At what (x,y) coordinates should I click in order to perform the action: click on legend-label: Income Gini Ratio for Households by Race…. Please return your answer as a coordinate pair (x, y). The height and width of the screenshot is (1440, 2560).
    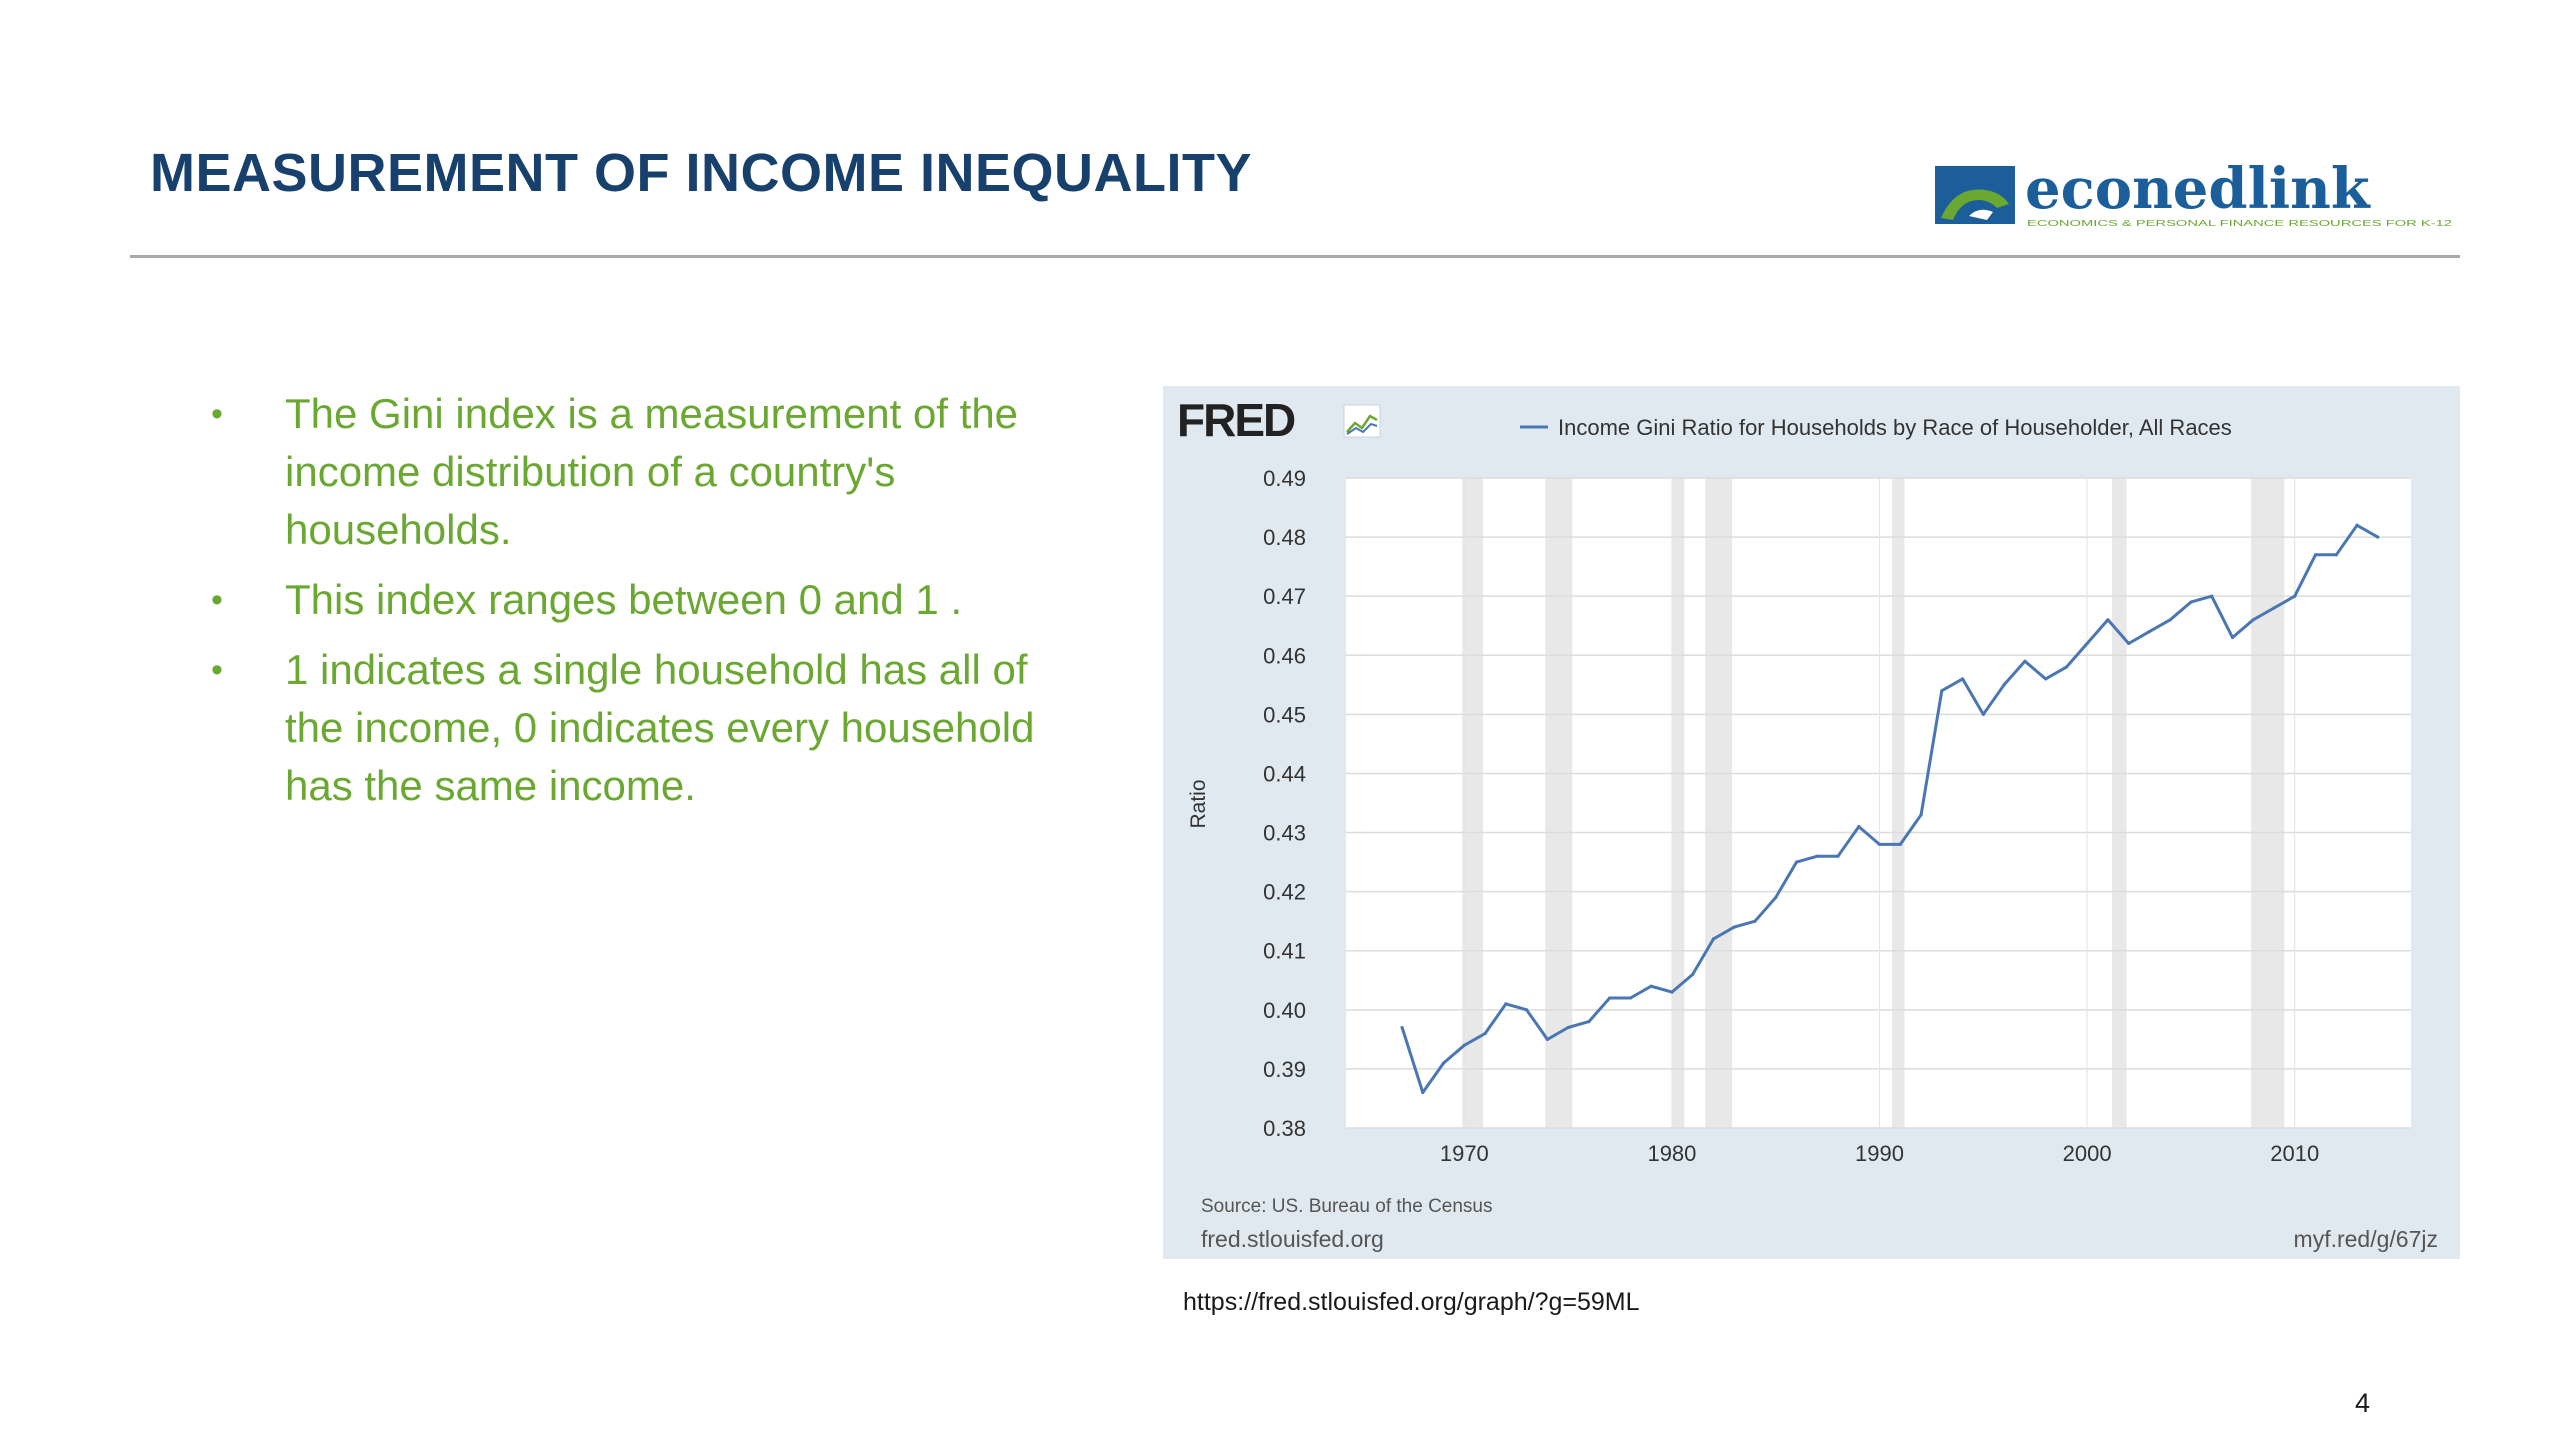
    Looking at the image, I should click on (1895, 427).